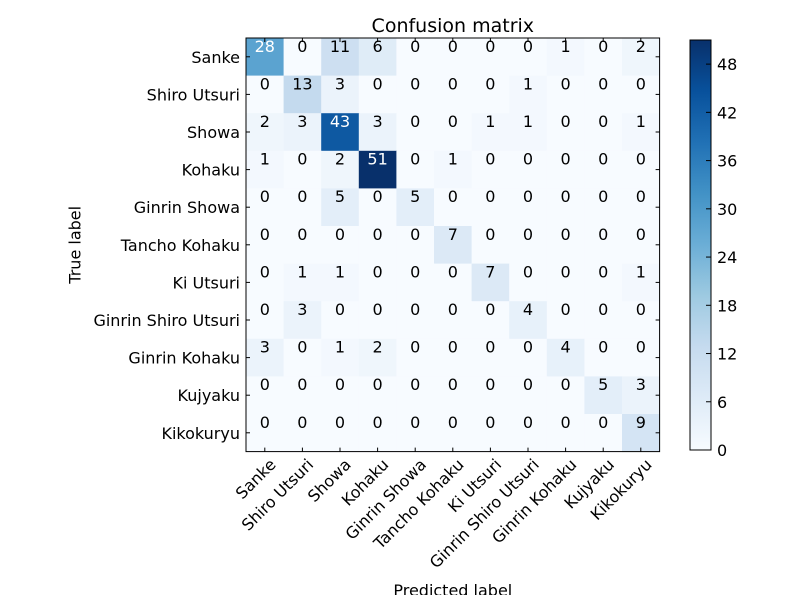  What do you see at coordinates (215, 57) in the screenshot?
I see `y-tick-label: Sanke` at bounding box center [215, 57].